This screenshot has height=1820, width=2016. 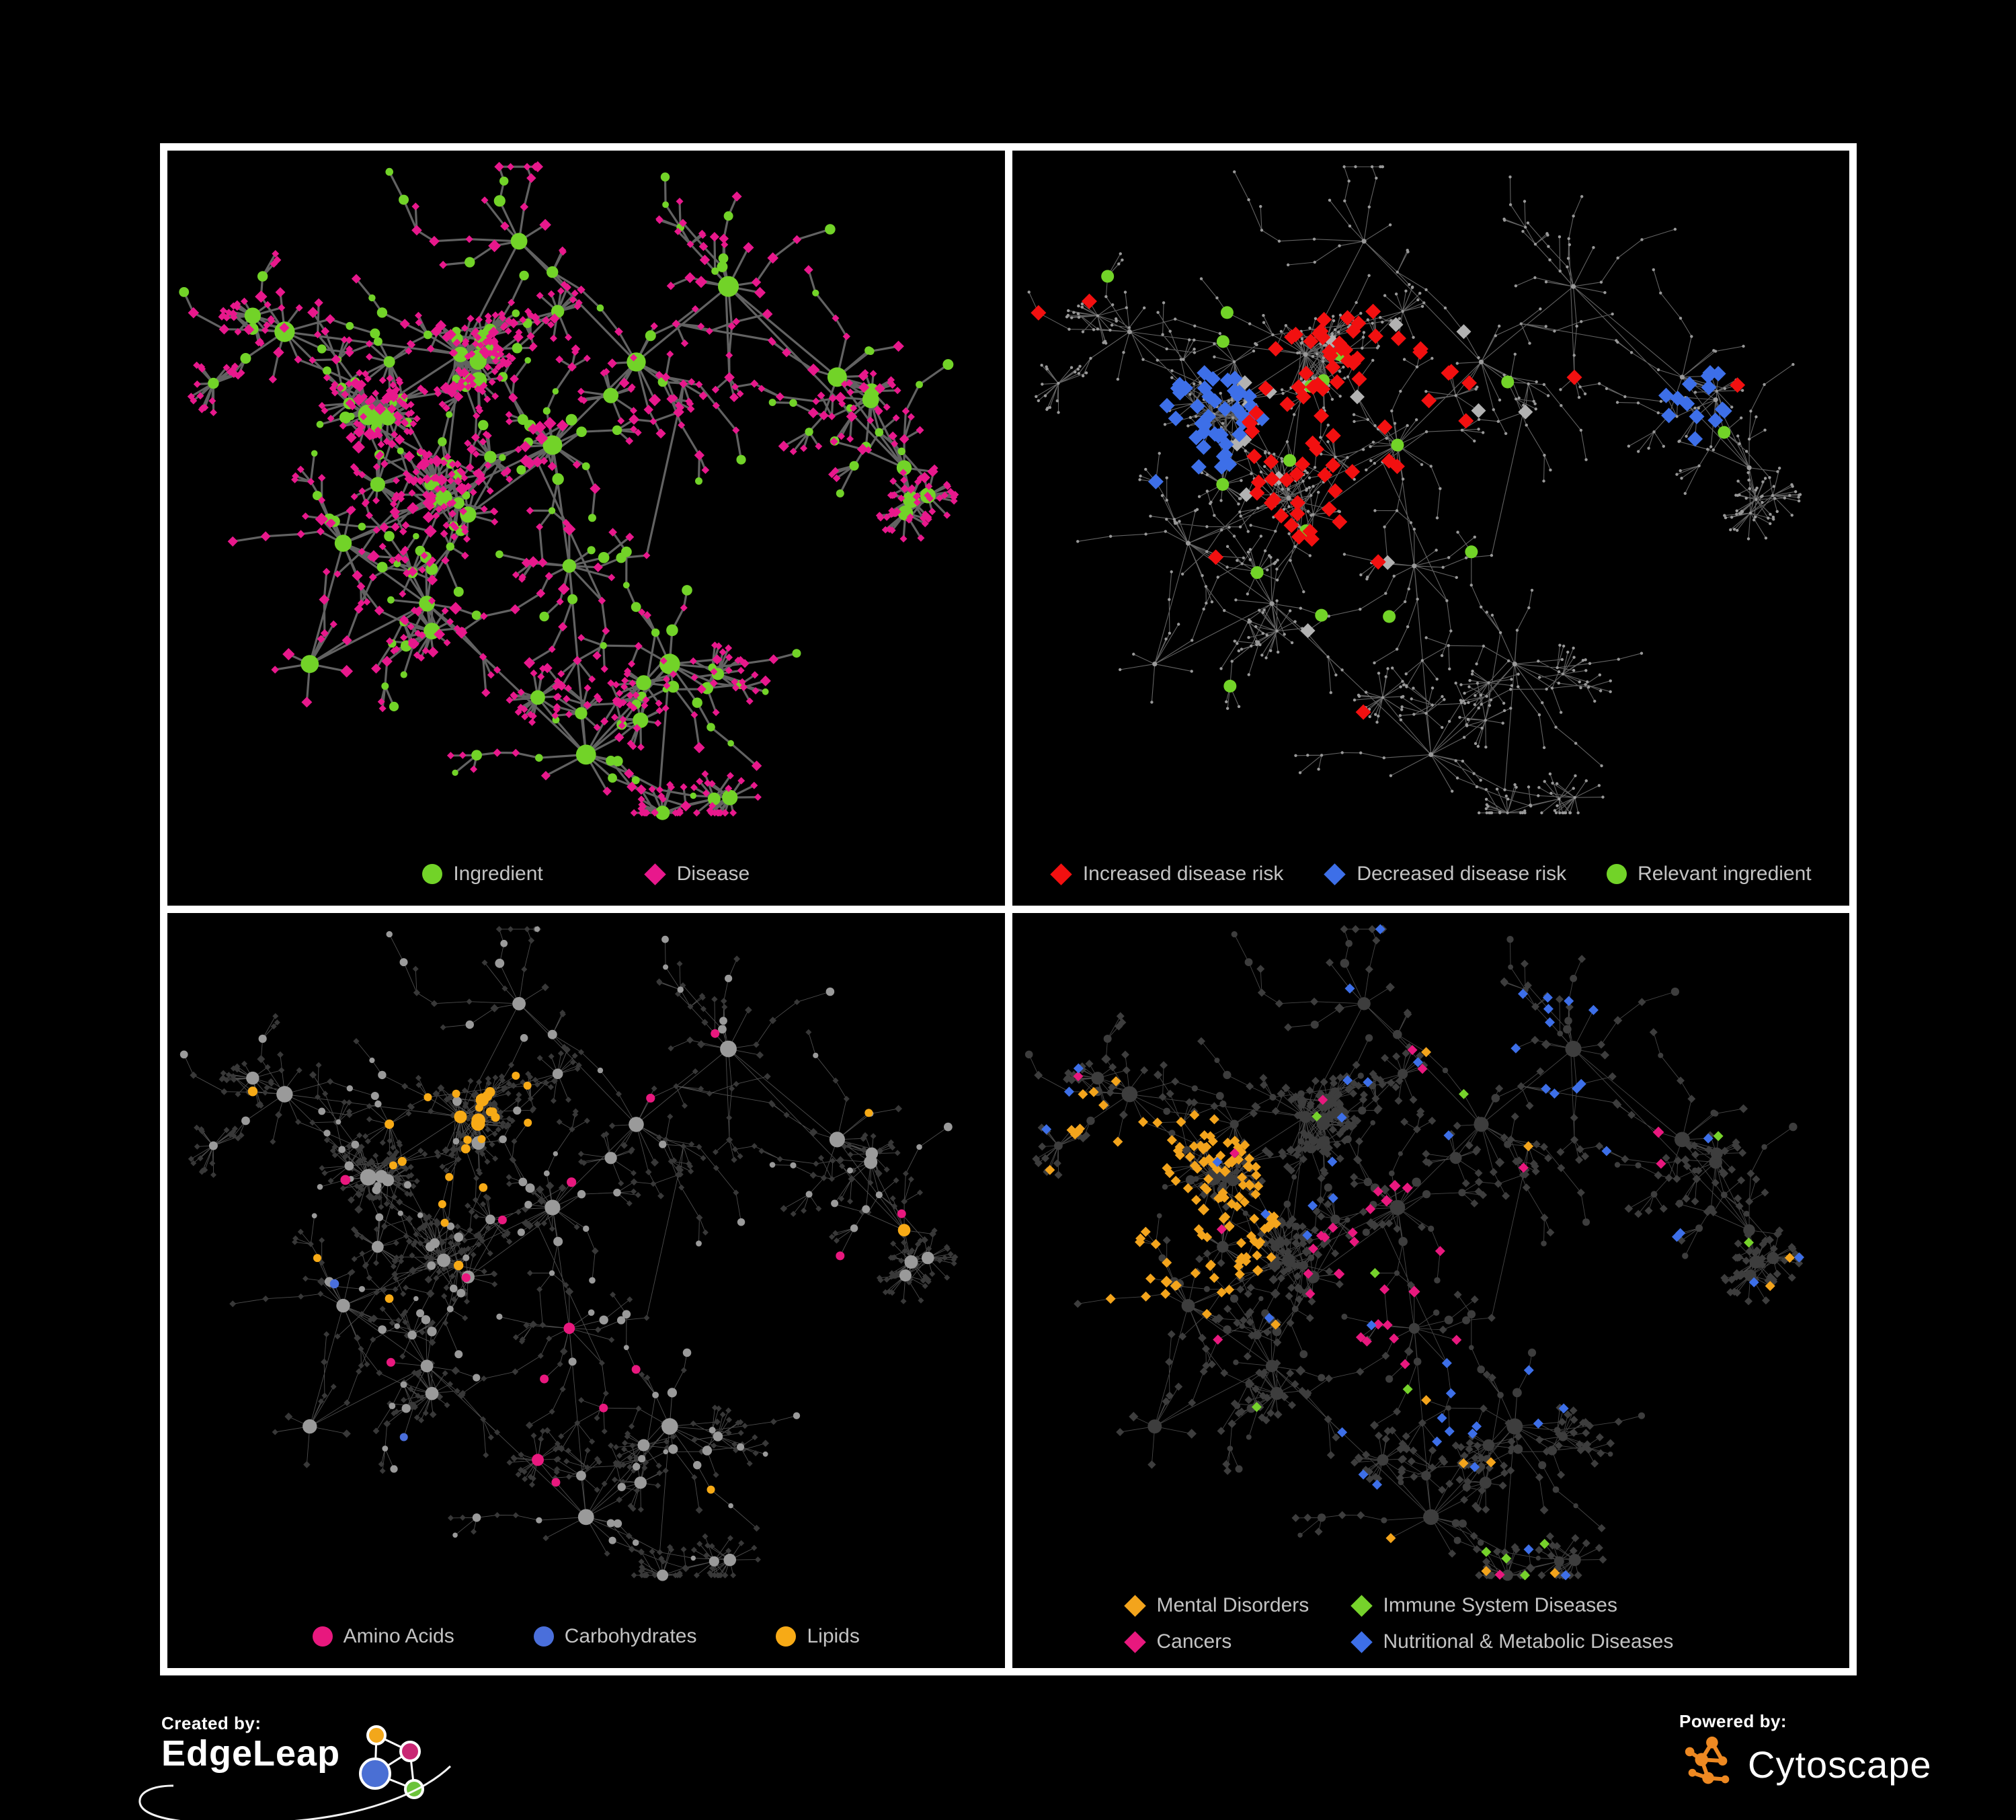 I want to click on legend-item-increased-risk: Increased disease risk, so click(x=1166, y=874).